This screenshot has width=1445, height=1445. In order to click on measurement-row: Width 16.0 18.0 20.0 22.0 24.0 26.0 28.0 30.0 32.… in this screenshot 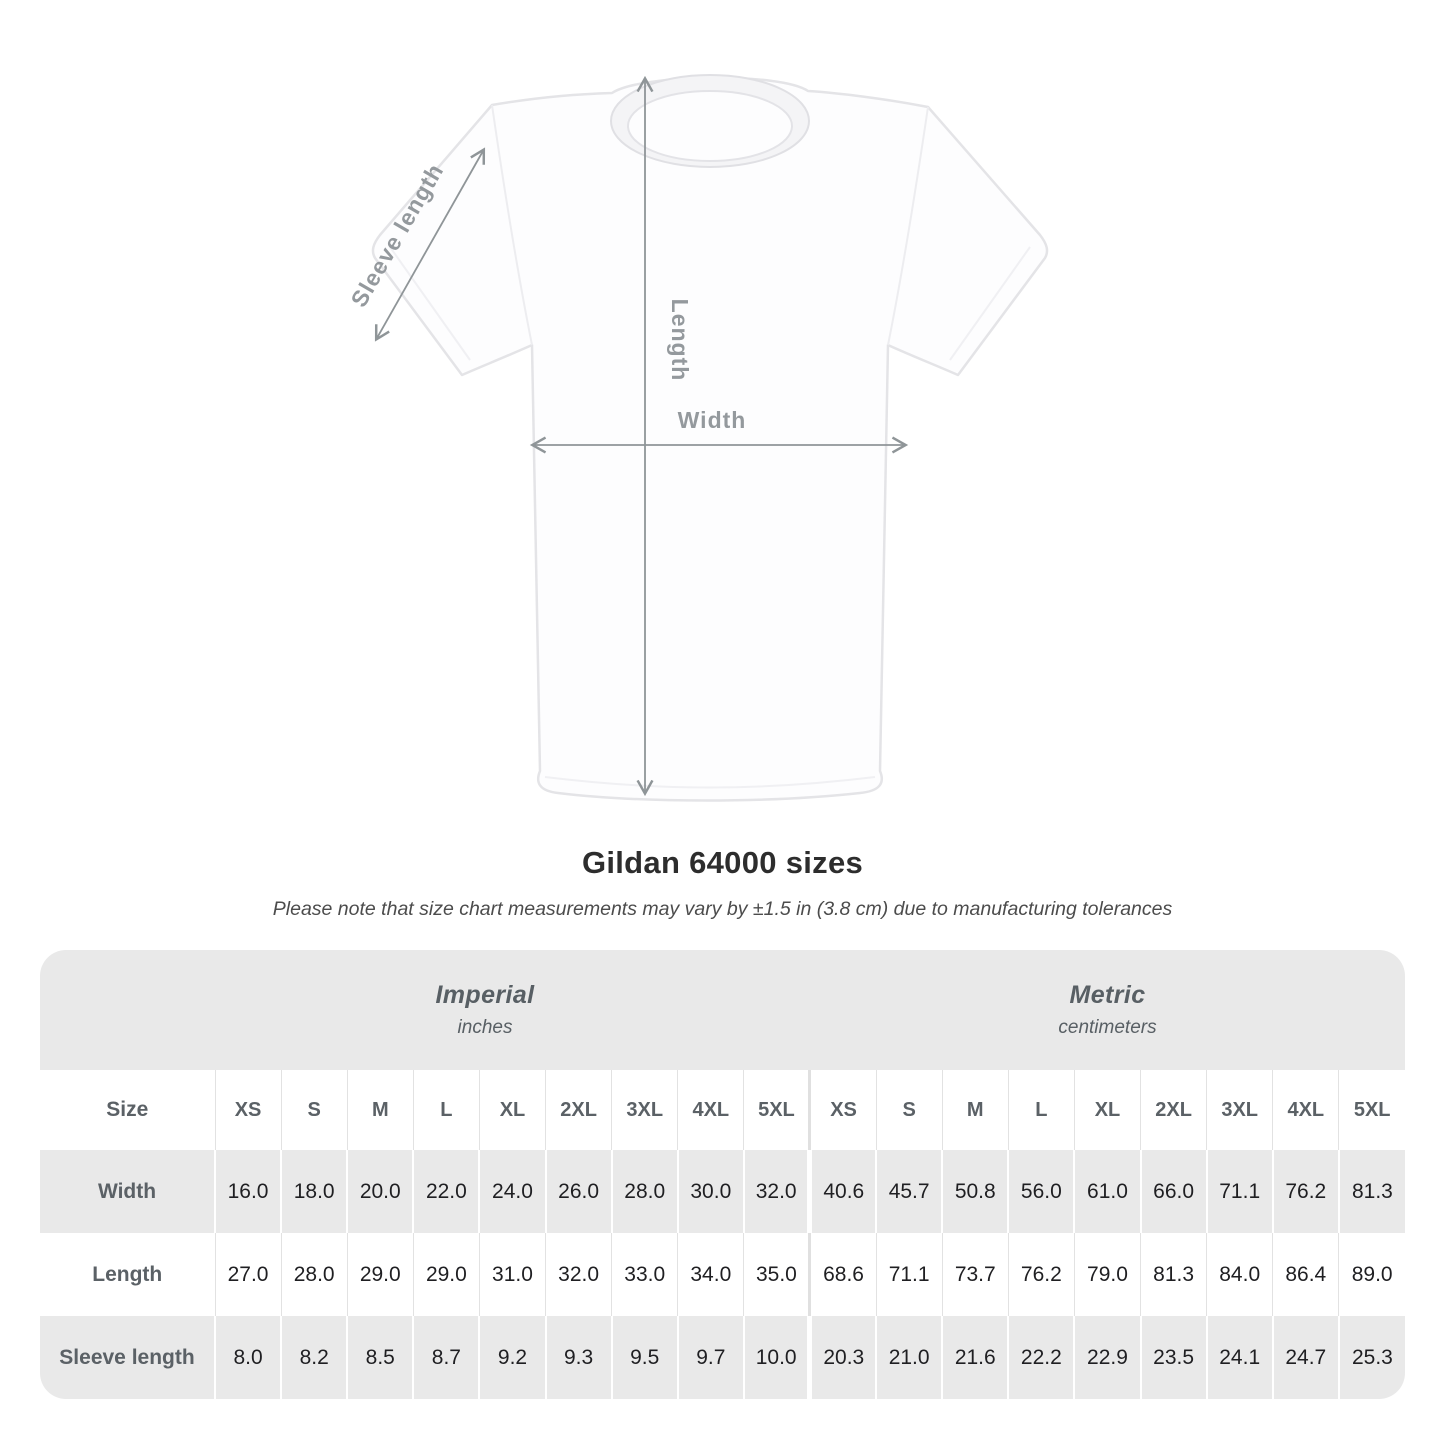, I will do `click(722, 1191)`.